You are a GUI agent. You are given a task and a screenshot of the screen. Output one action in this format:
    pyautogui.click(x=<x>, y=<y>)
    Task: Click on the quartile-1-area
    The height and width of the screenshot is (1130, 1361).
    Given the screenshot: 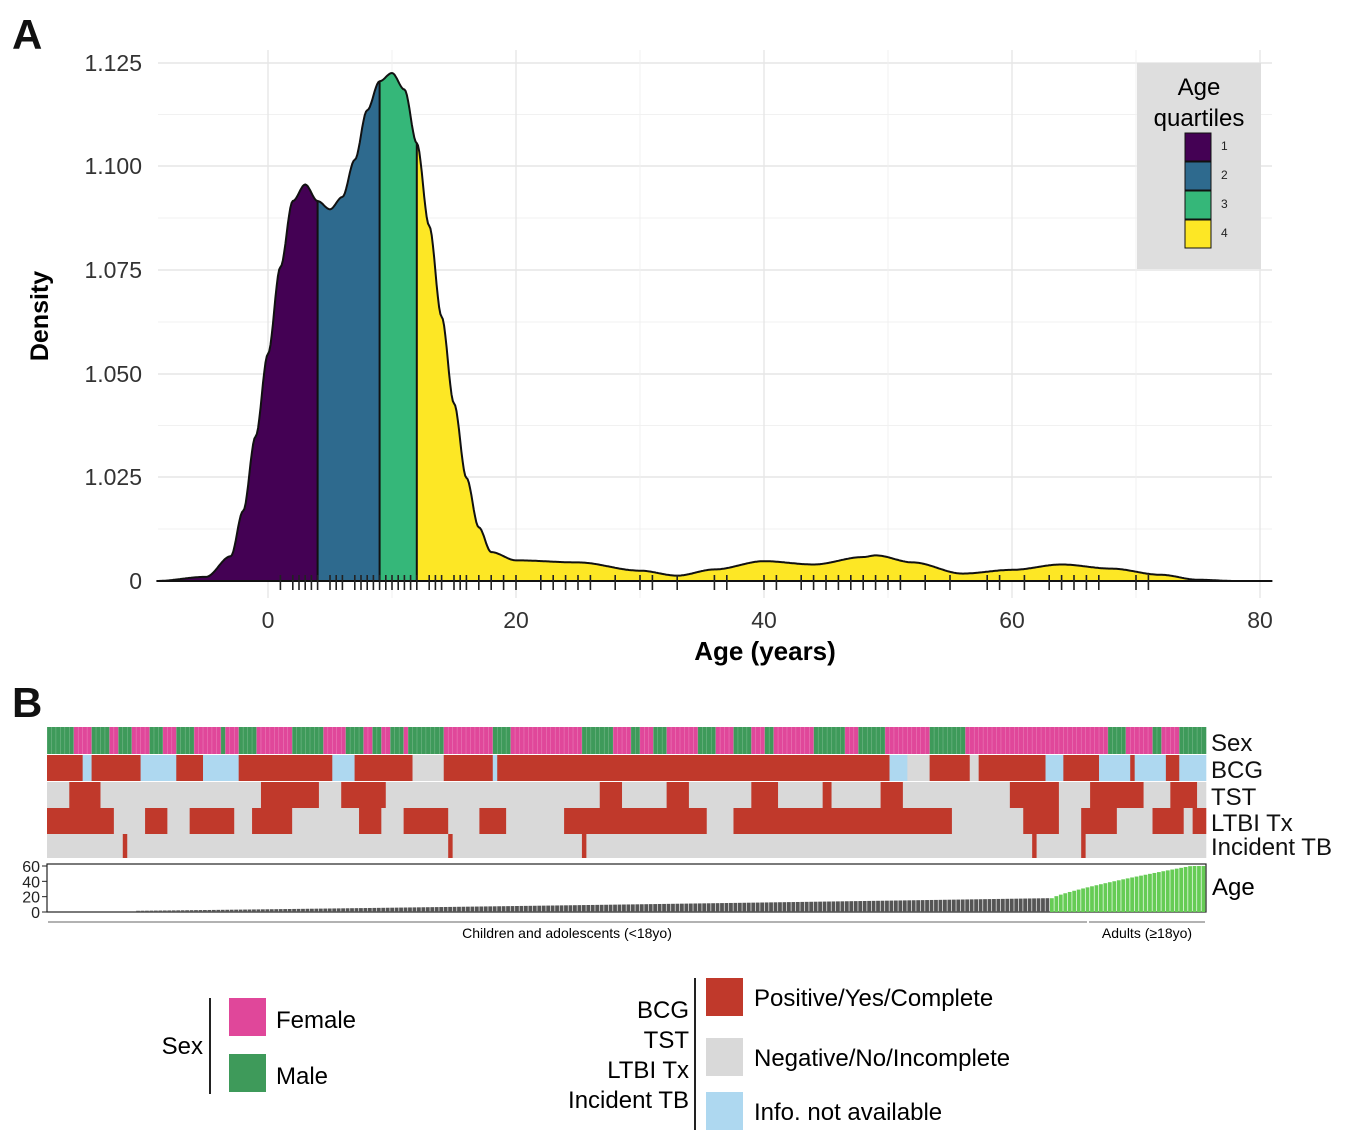 What is the action you would take?
    pyautogui.click(x=237, y=382)
    